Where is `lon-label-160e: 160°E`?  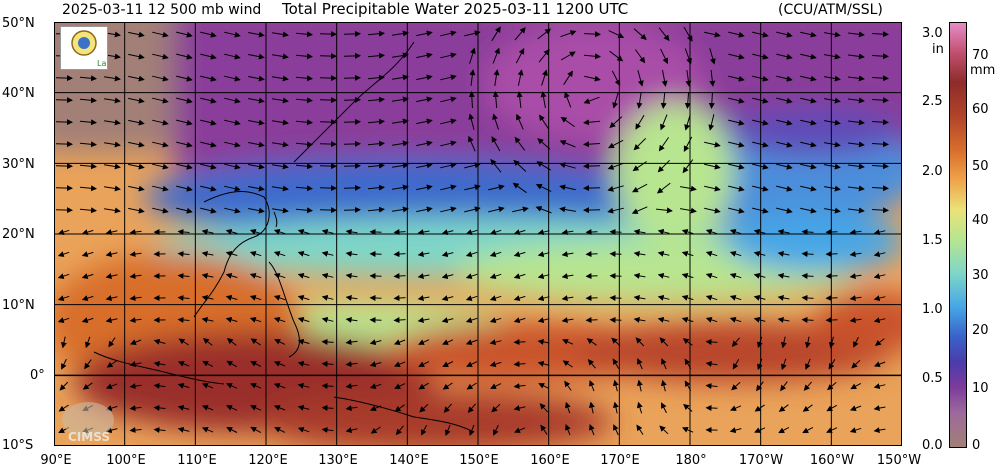
lon-label-160e: 160°E is located at coordinates (550, 460).